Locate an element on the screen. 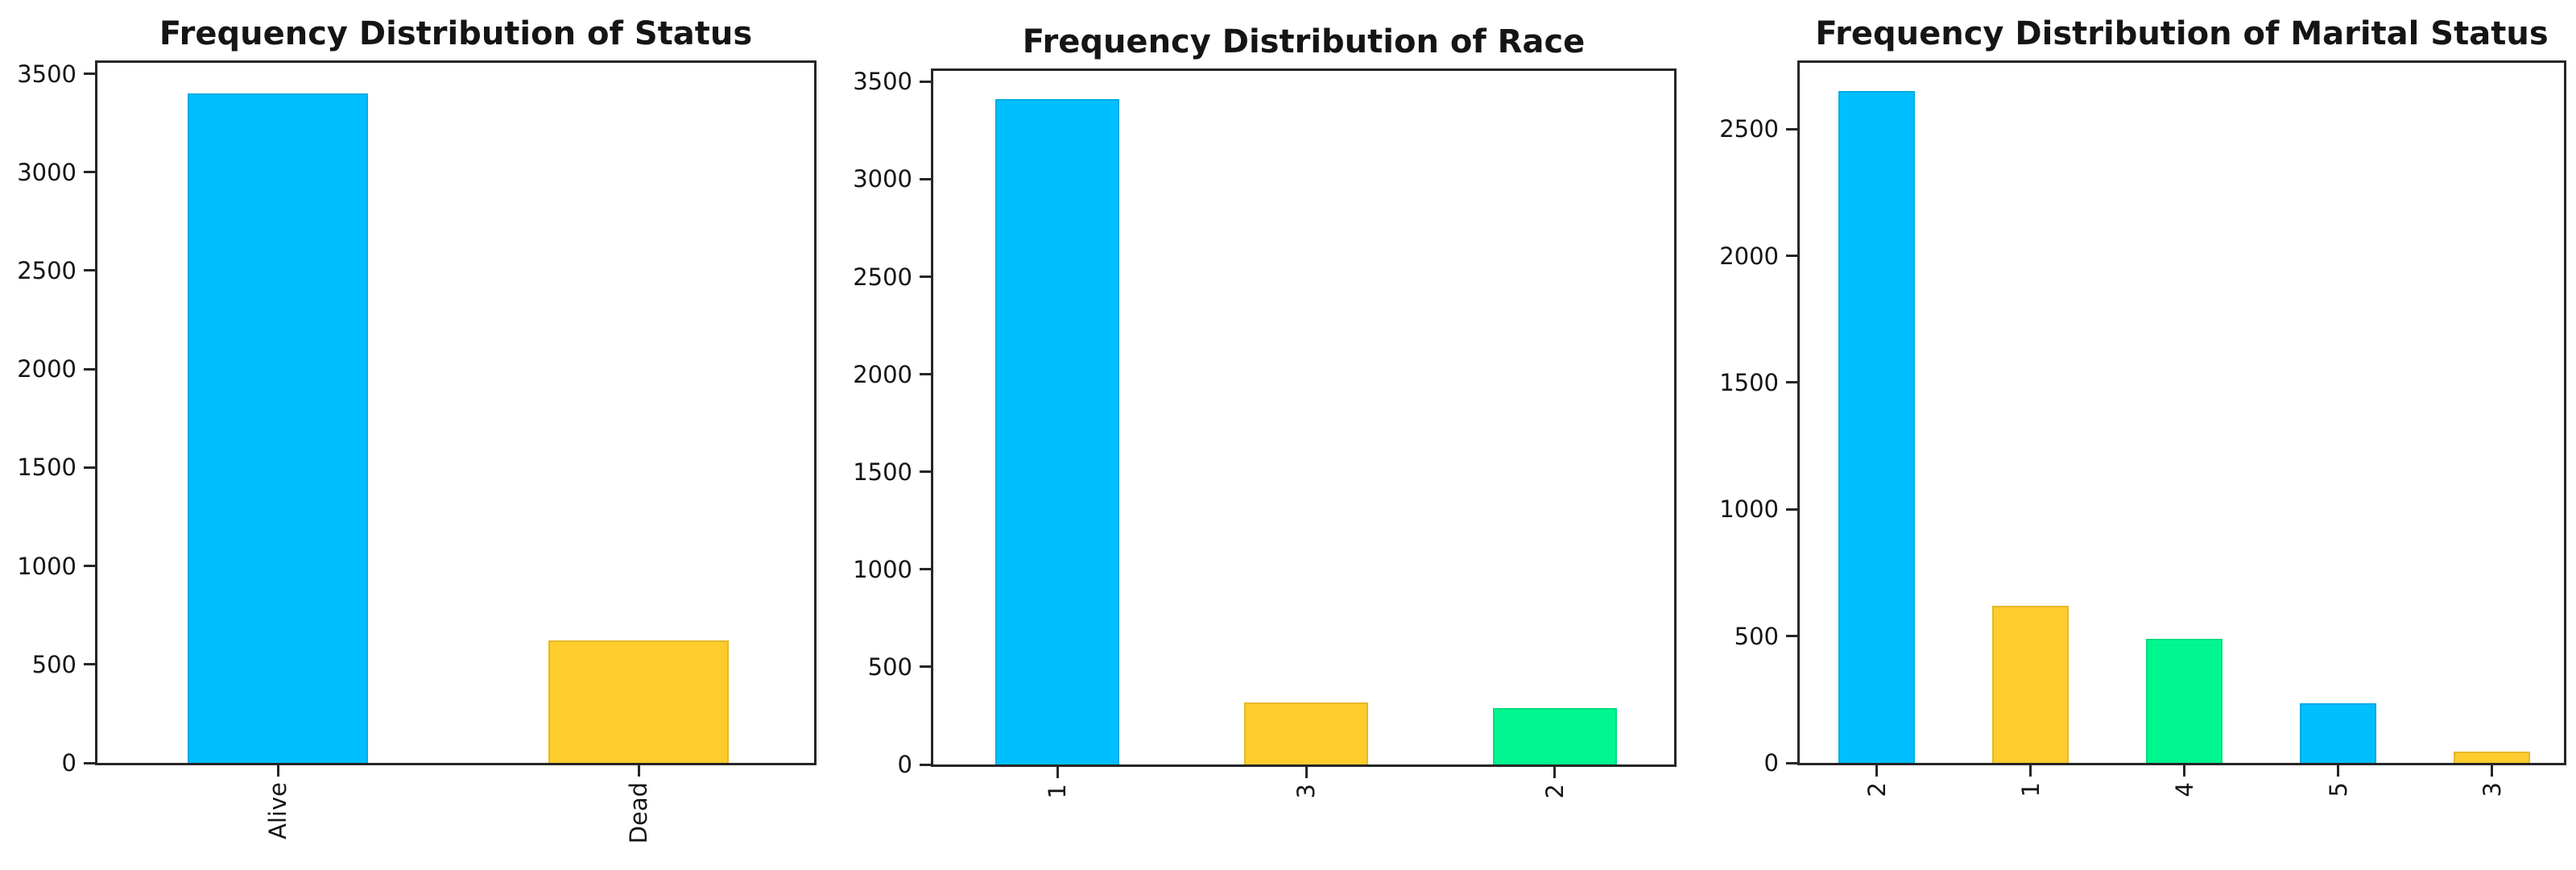 The height and width of the screenshot is (870, 2576). bar-alive is located at coordinates (278, 428).